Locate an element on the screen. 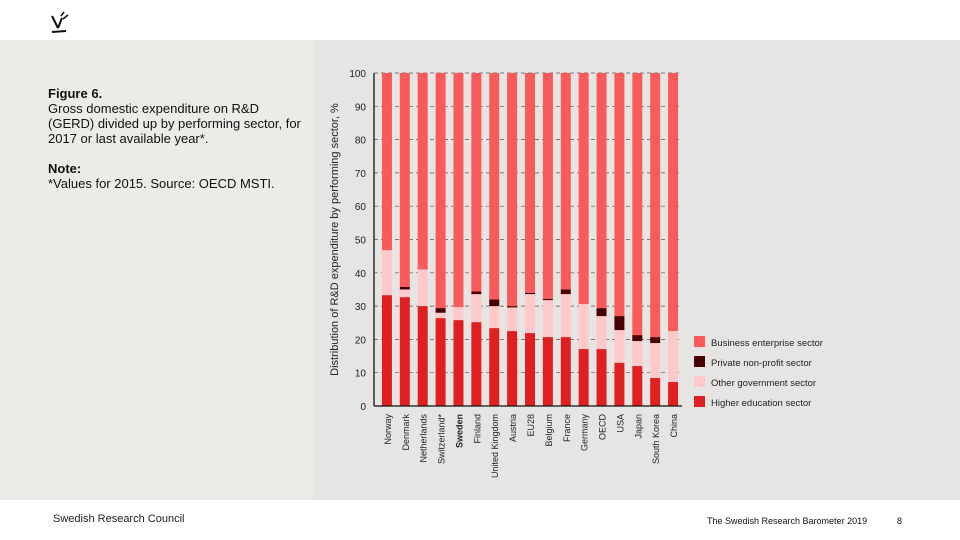 The image size is (960, 540). swedish-research-council-logo-icon is located at coordinates (60, 23).